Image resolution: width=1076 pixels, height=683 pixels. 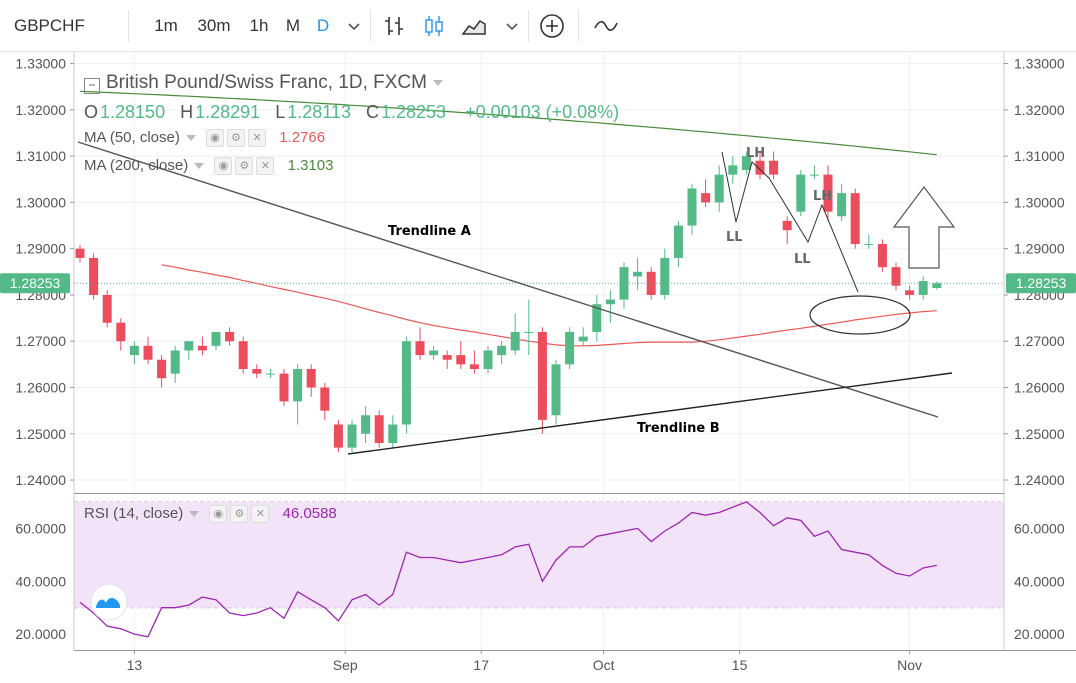 What do you see at coordinates (214, 25) in the screenshot?
I see `interval-30m: 30m` at bounding box center [214, 25].